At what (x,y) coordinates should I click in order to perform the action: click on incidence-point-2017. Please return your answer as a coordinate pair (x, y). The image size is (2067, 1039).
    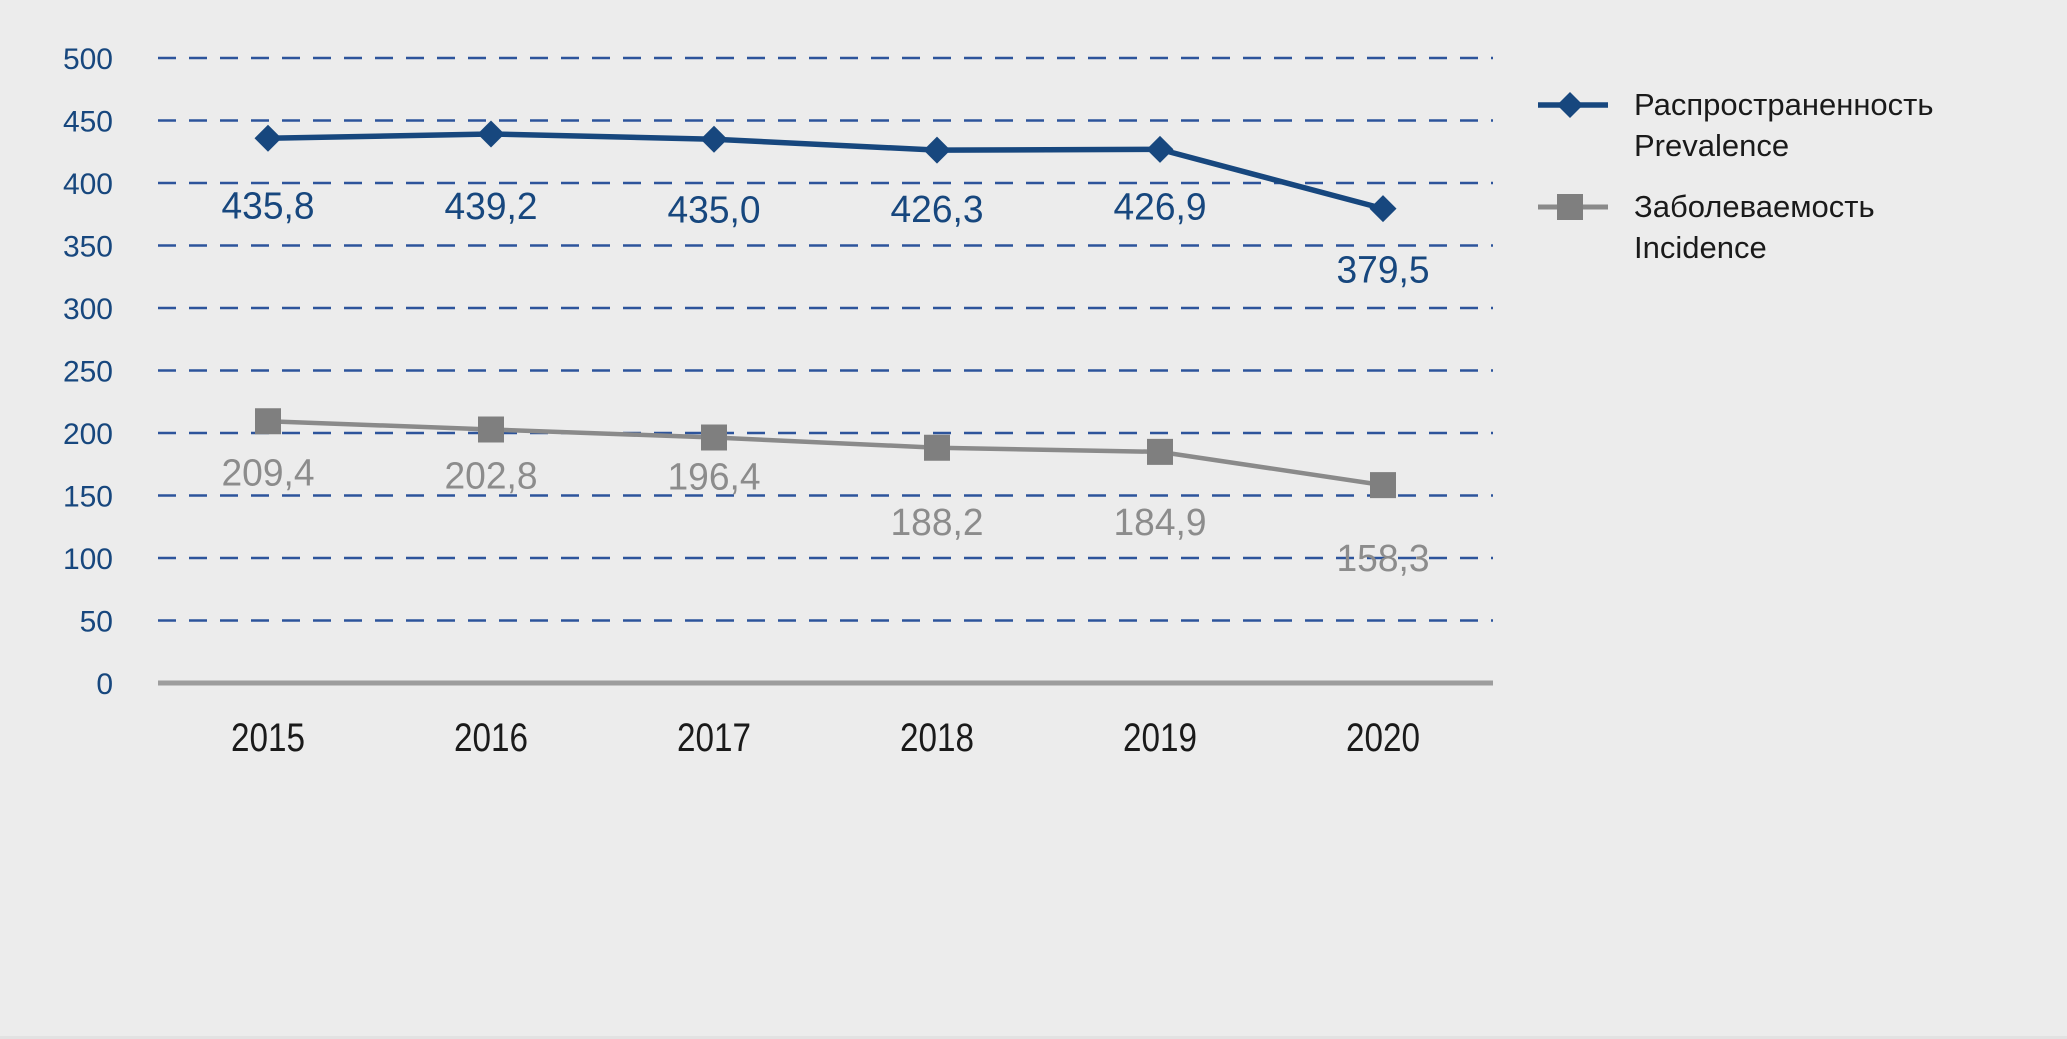
    Looking at the image, I should click on (714, 437).